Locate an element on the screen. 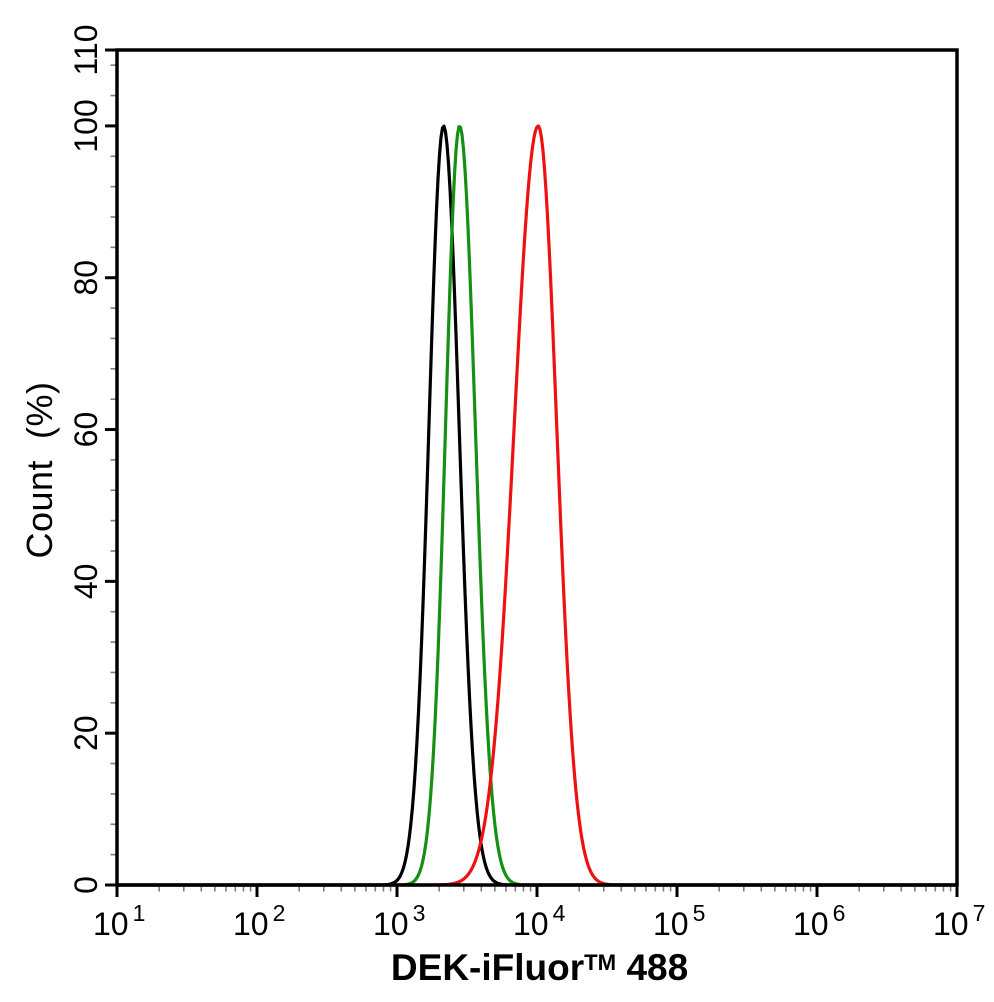  trademark-superscript: TM is located at coordinates (600, 963).